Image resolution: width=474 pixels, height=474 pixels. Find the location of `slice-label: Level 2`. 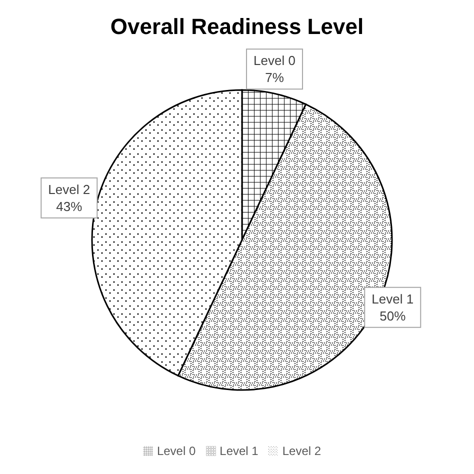

slice-label: Level 2 is located at coordinates (69, 189).